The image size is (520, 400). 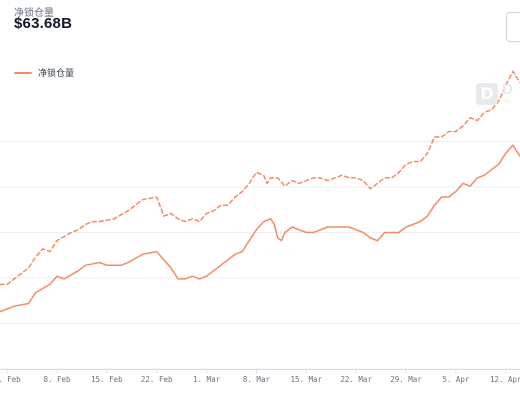 What do you see at coordinates (107, 379) in the screenshot?
I see `x-tick-label: 15. Feb` at bounding box center [107, 379].